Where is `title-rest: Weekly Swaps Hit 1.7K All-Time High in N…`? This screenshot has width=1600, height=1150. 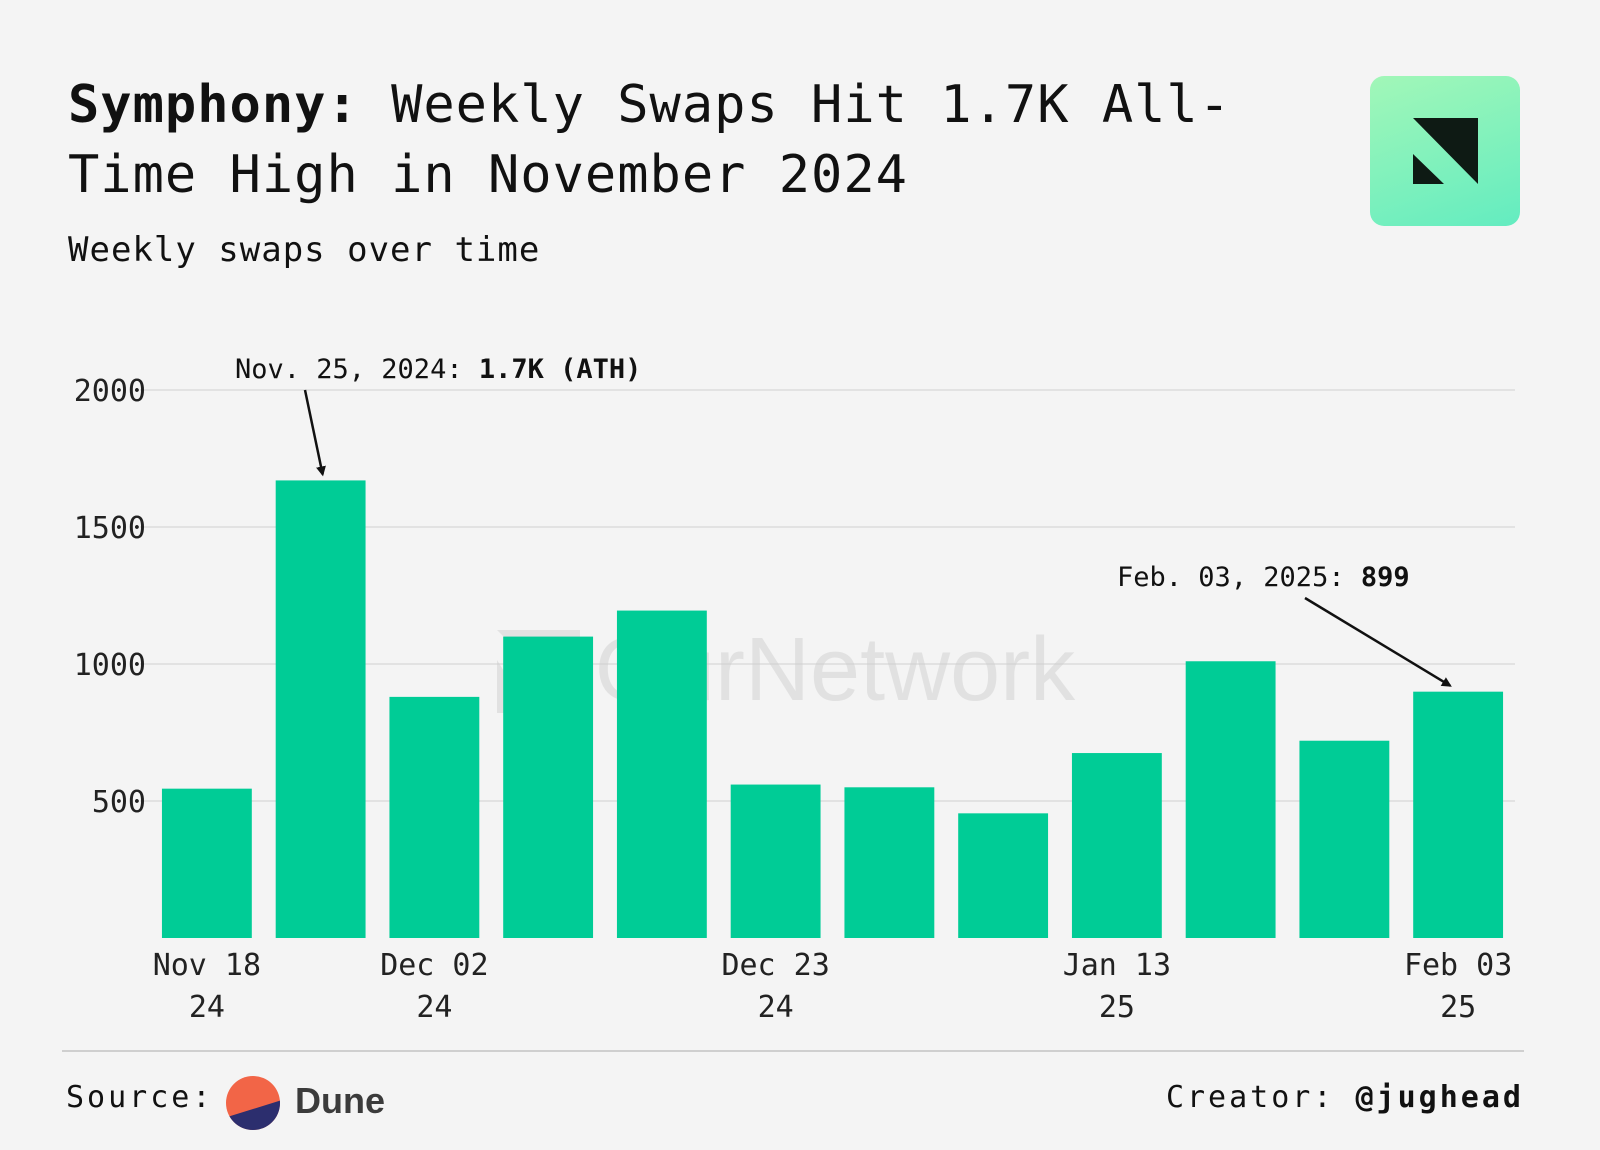 title-rest: Weekly Swaps Hit 1.7K All-Time High in N… is located at coordinates (650, 140).